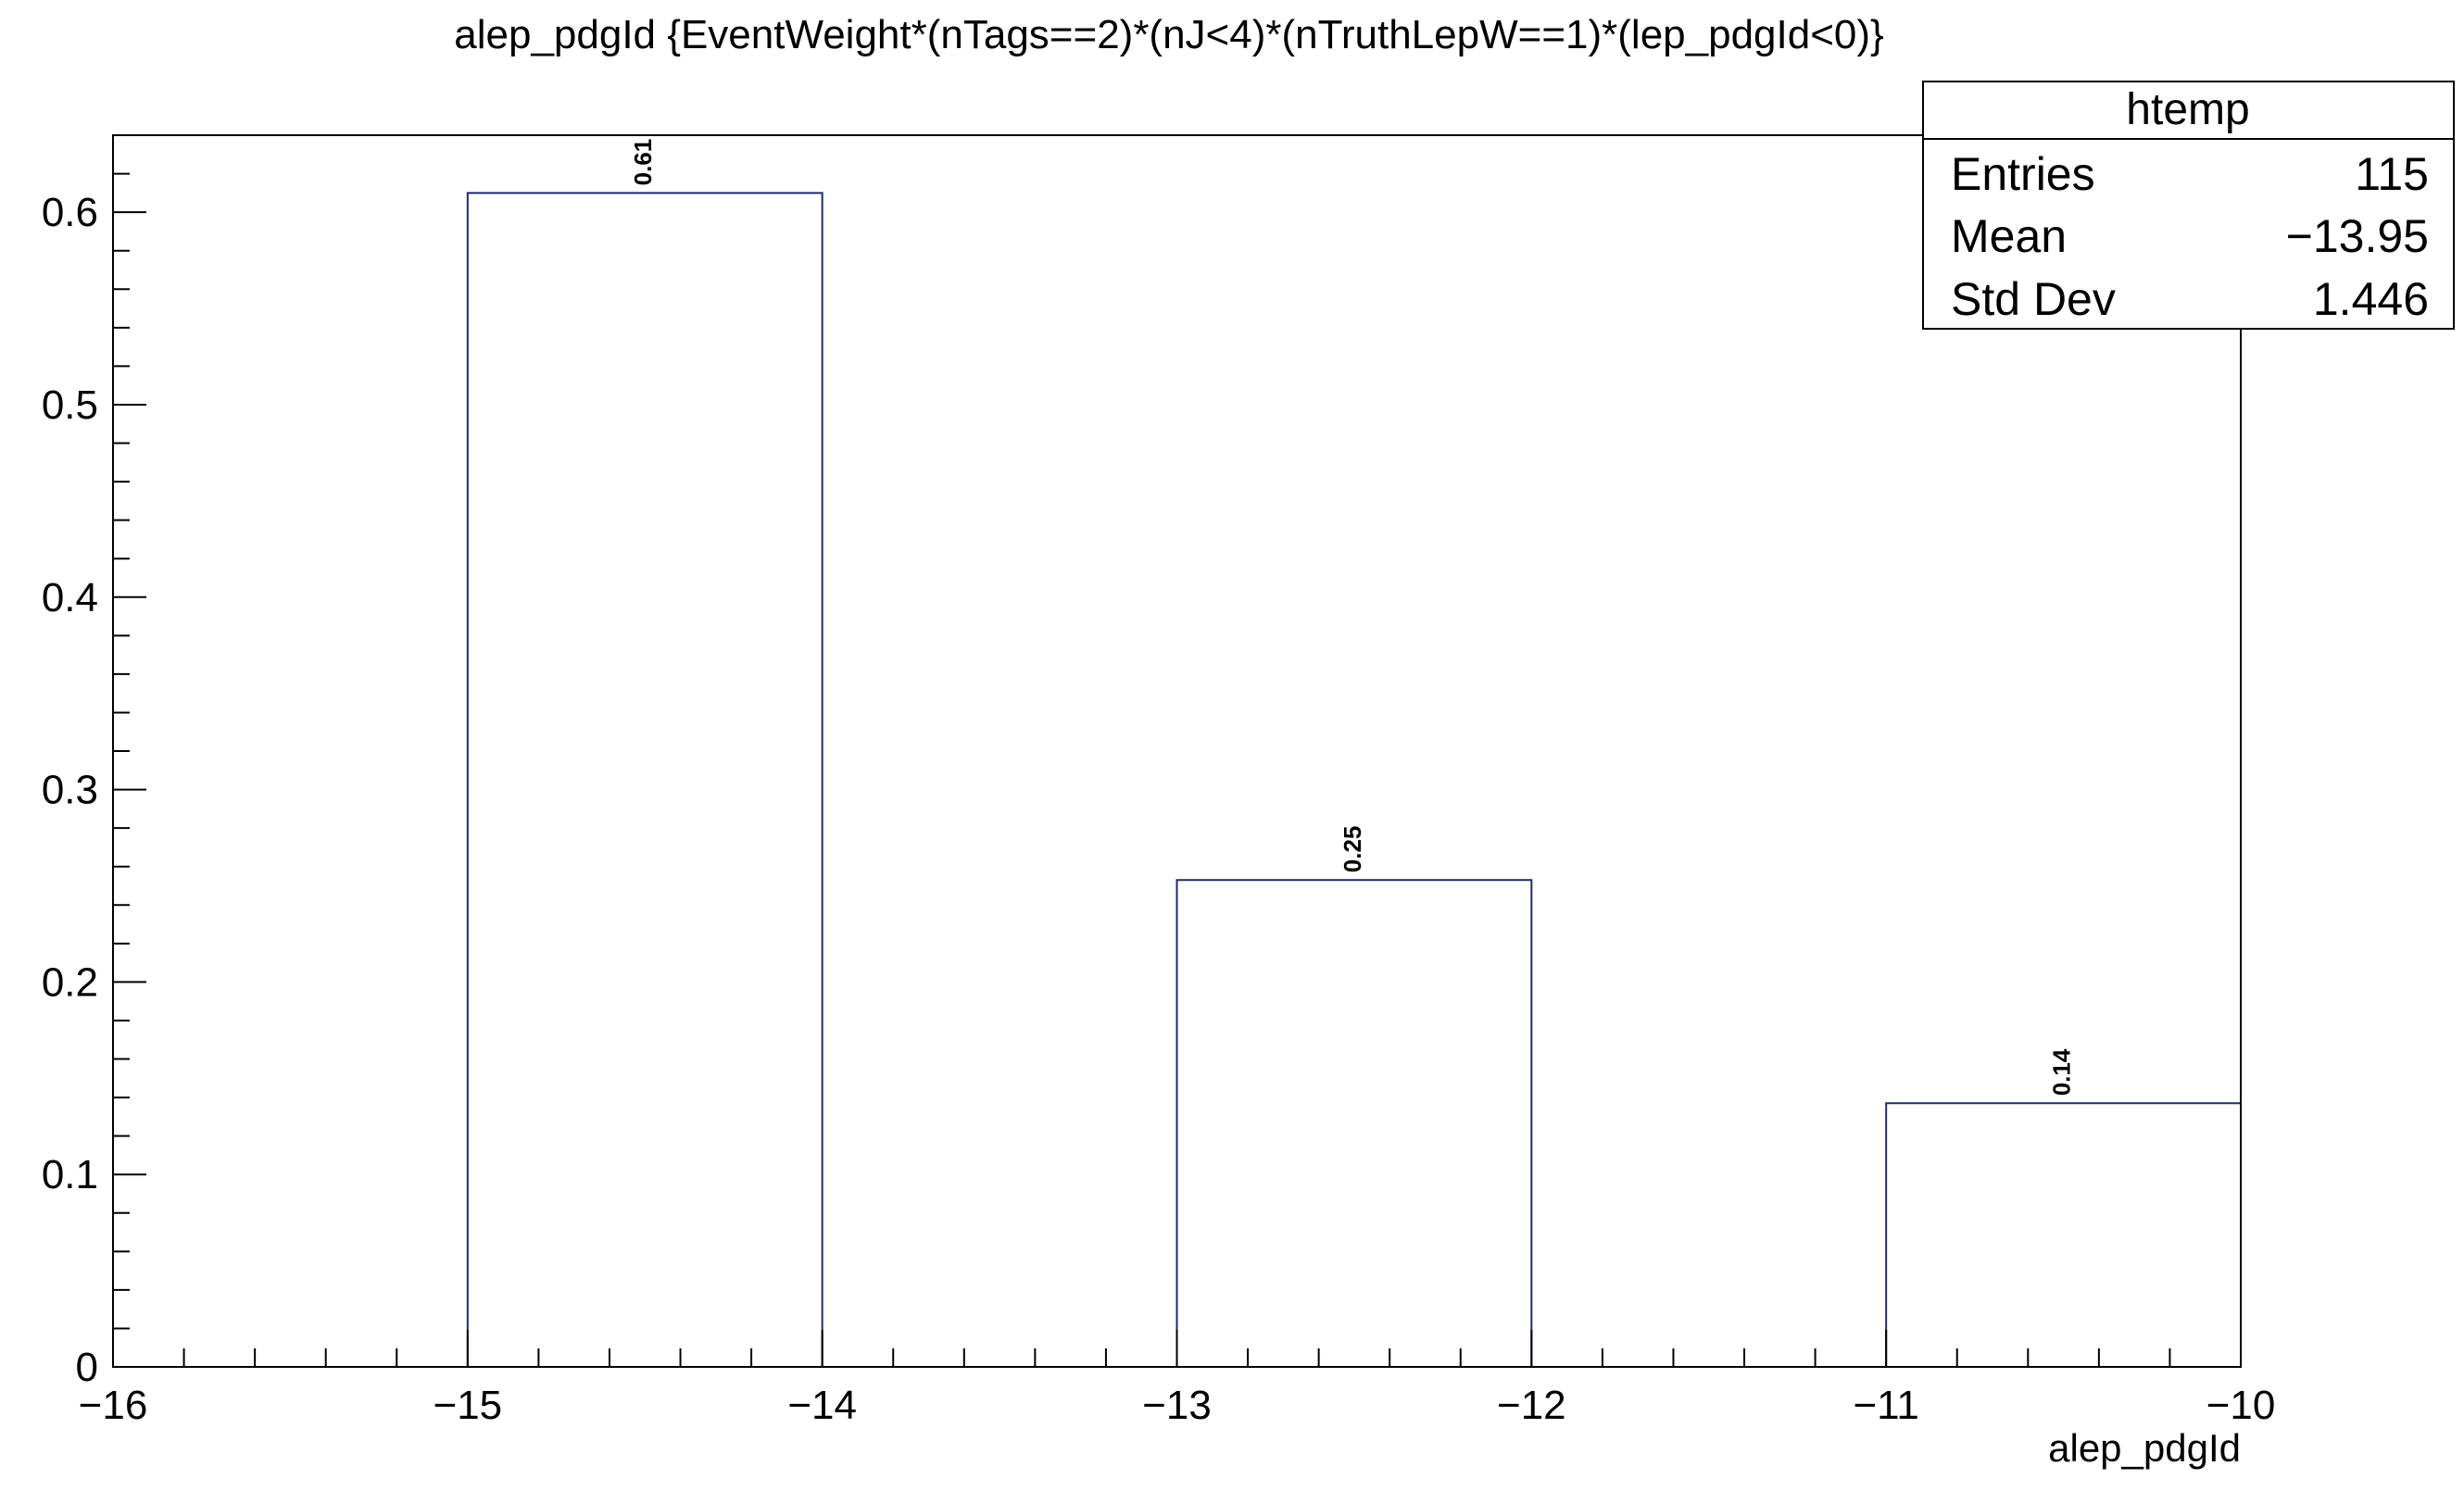 This screenshot has height=1491, width=2464. I want to click on bar-value-label-0: 0.61, so click(643, 162).